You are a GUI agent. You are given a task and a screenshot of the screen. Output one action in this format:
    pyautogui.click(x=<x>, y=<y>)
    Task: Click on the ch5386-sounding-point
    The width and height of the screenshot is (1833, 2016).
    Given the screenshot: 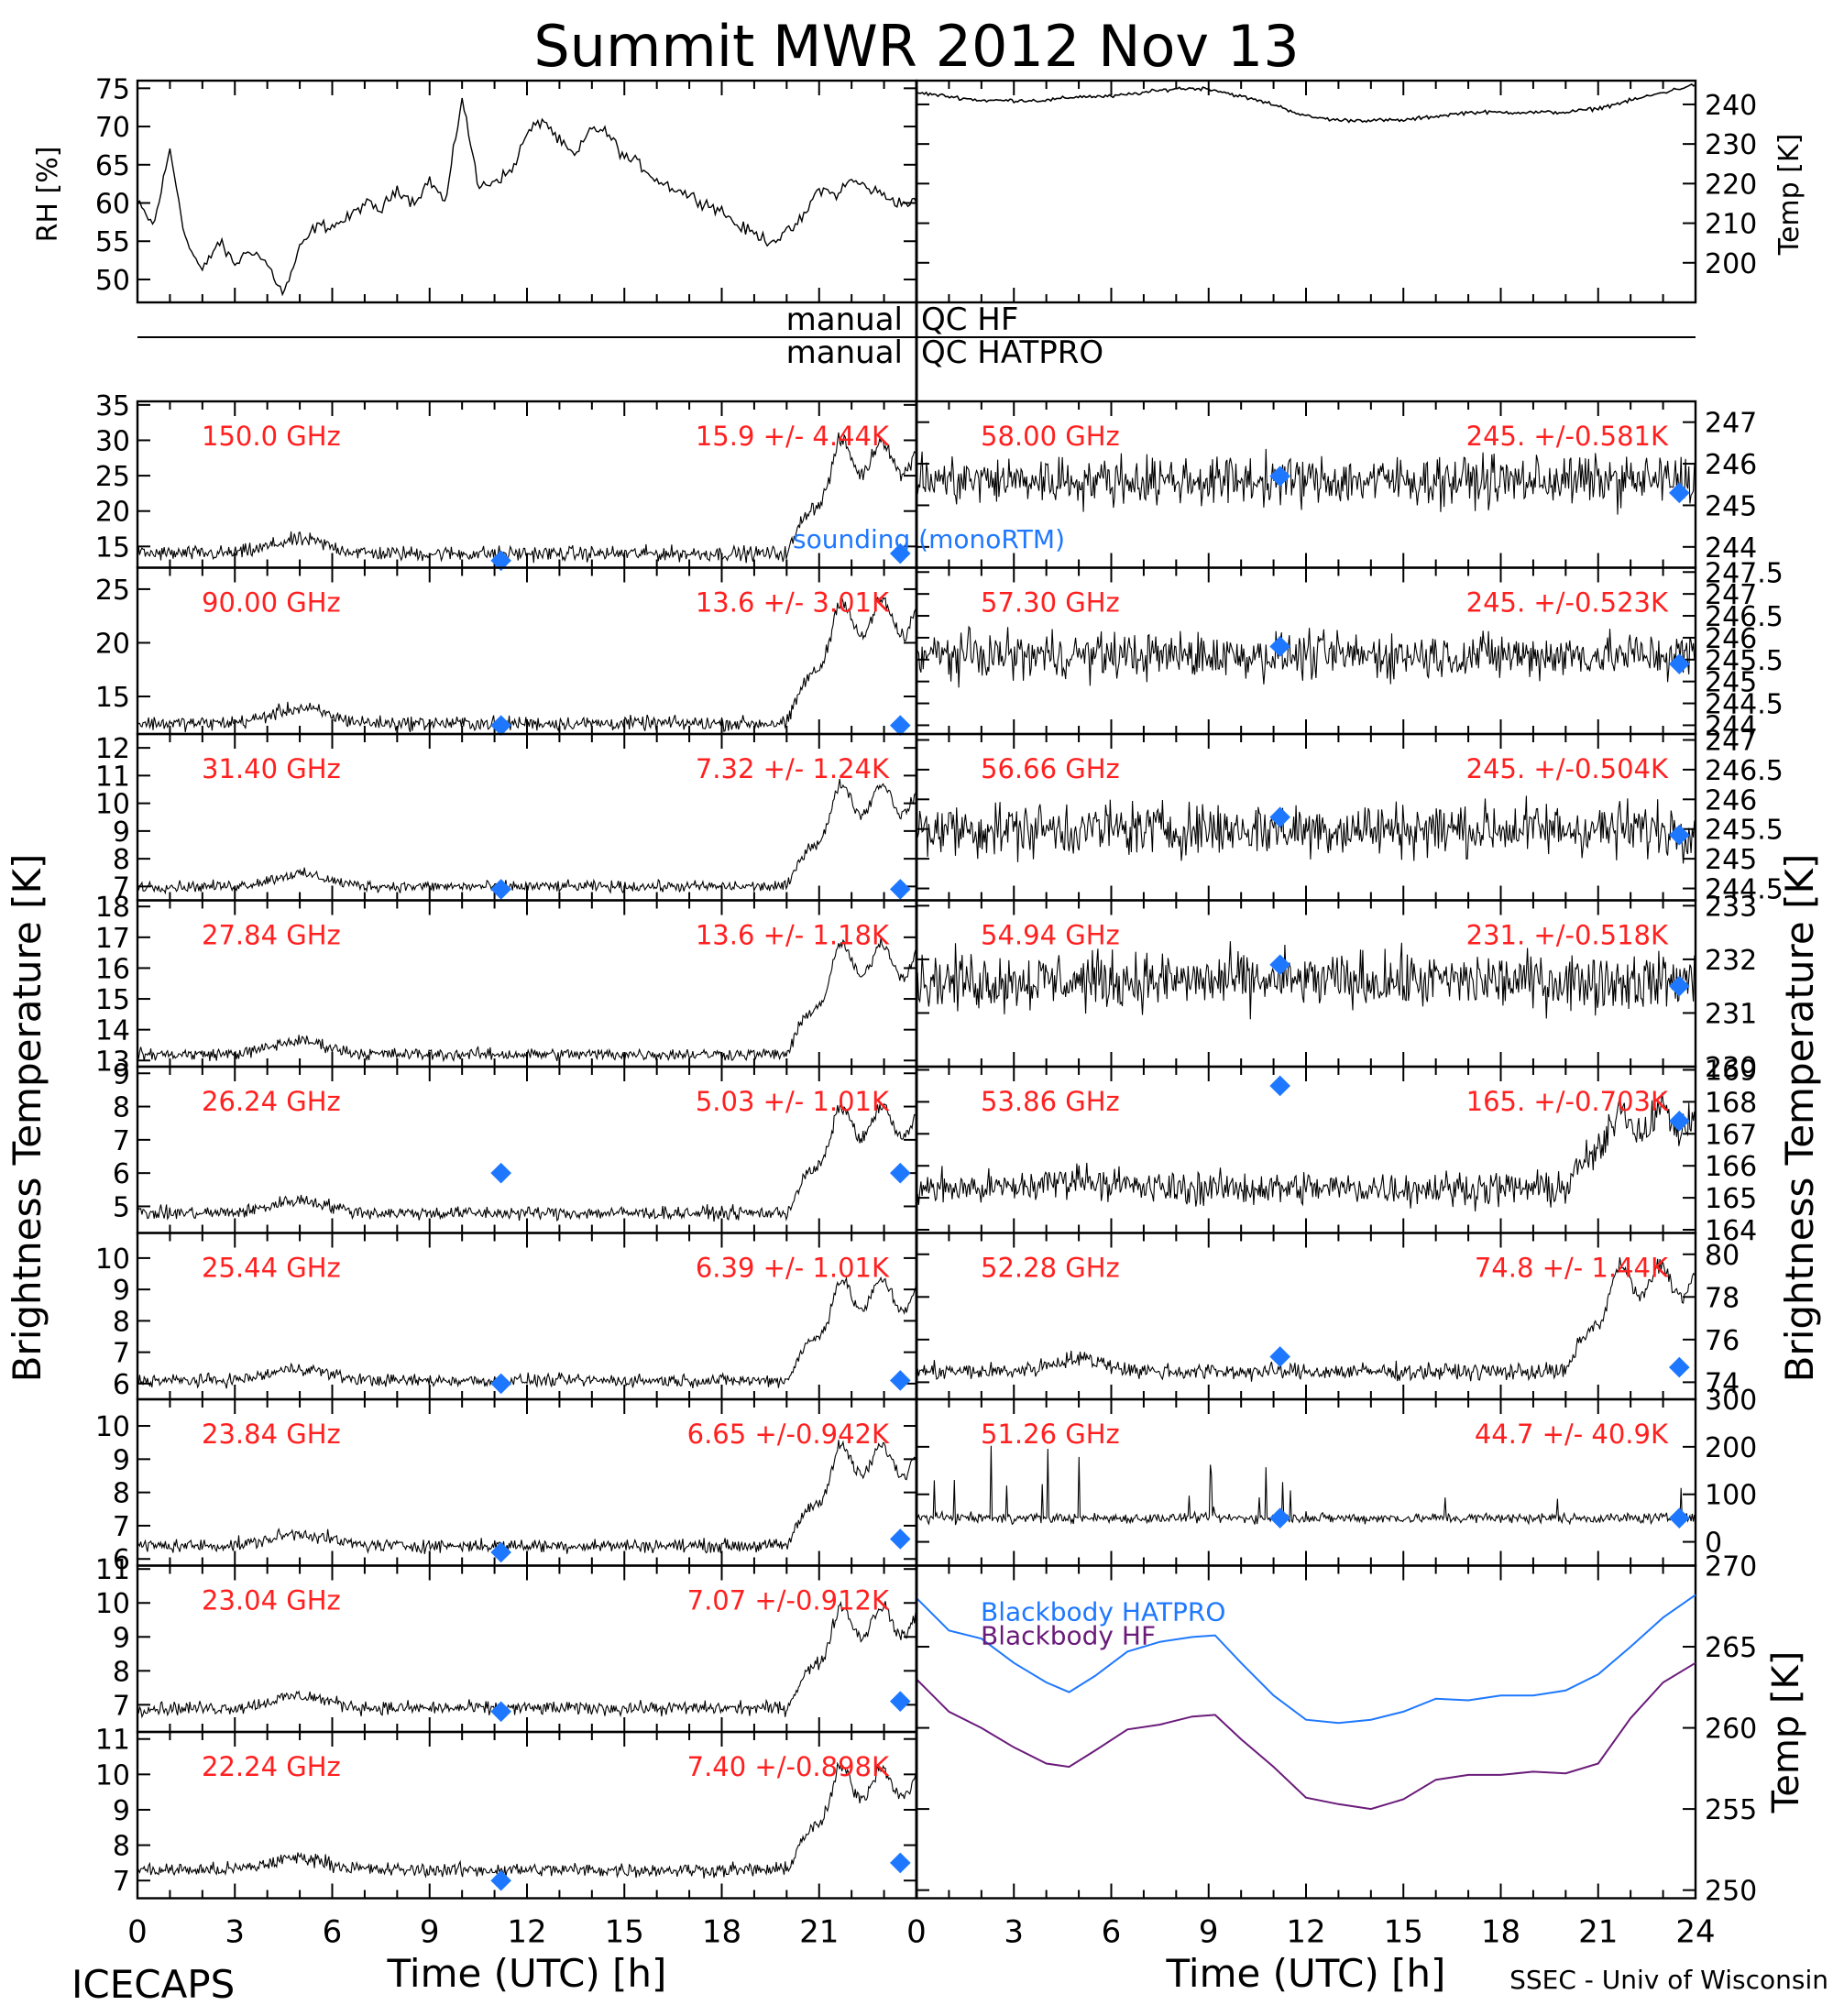 What is the action you would take?
    pyautogui.click(x=1679, y=1121)
    